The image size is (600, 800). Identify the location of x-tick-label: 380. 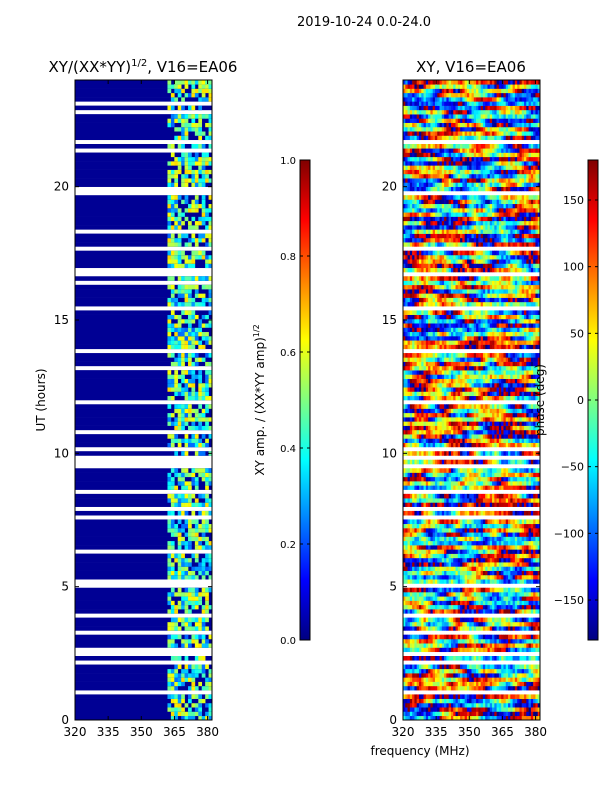
(207, 732).